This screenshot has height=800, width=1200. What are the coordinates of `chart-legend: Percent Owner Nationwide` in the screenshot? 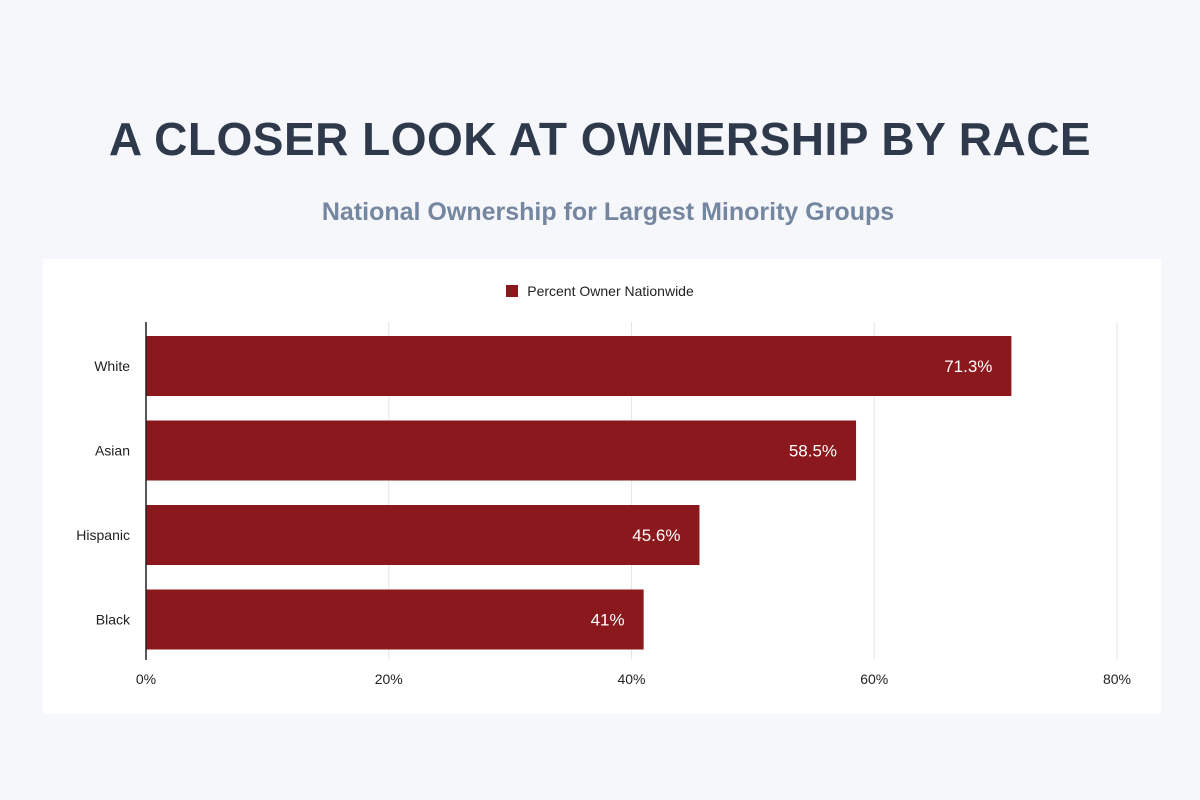 It's located at (600, 291).